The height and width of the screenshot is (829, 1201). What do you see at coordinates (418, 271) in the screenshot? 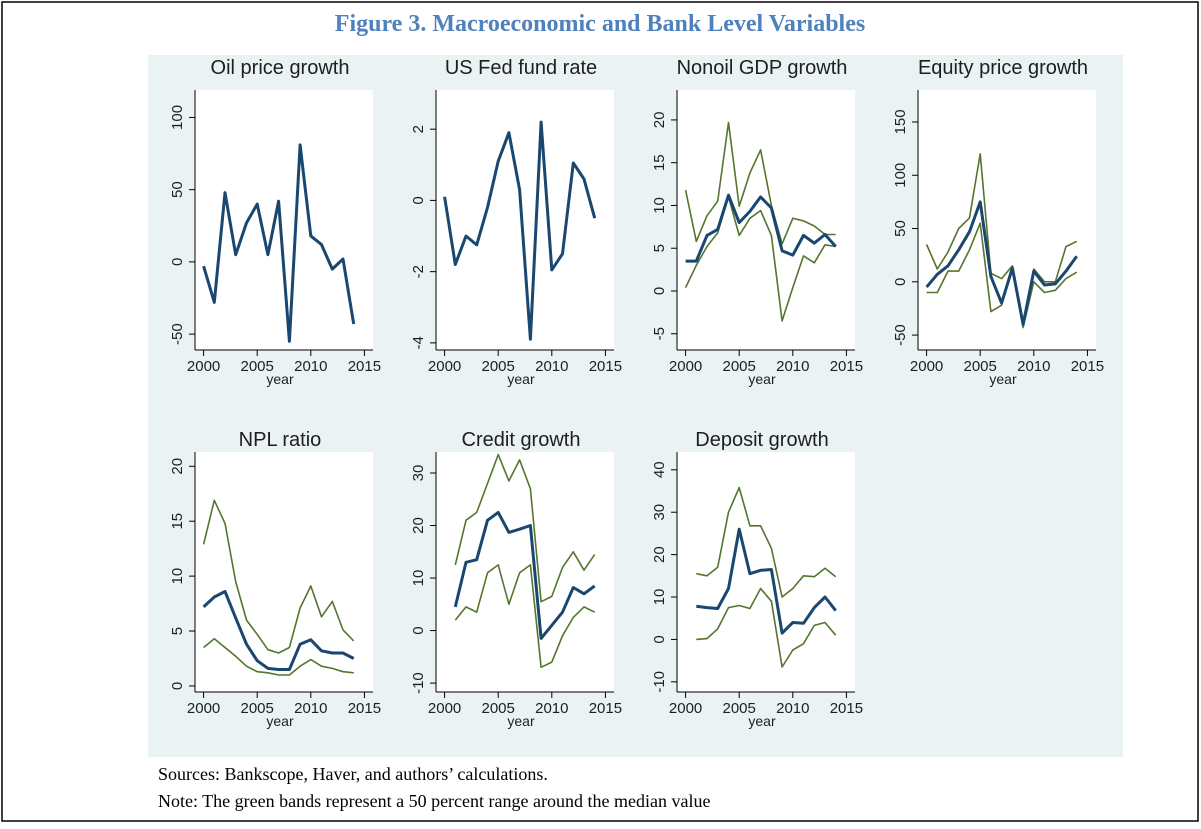
I see `y-tick-label: -2` at bounding box center [418, 271].